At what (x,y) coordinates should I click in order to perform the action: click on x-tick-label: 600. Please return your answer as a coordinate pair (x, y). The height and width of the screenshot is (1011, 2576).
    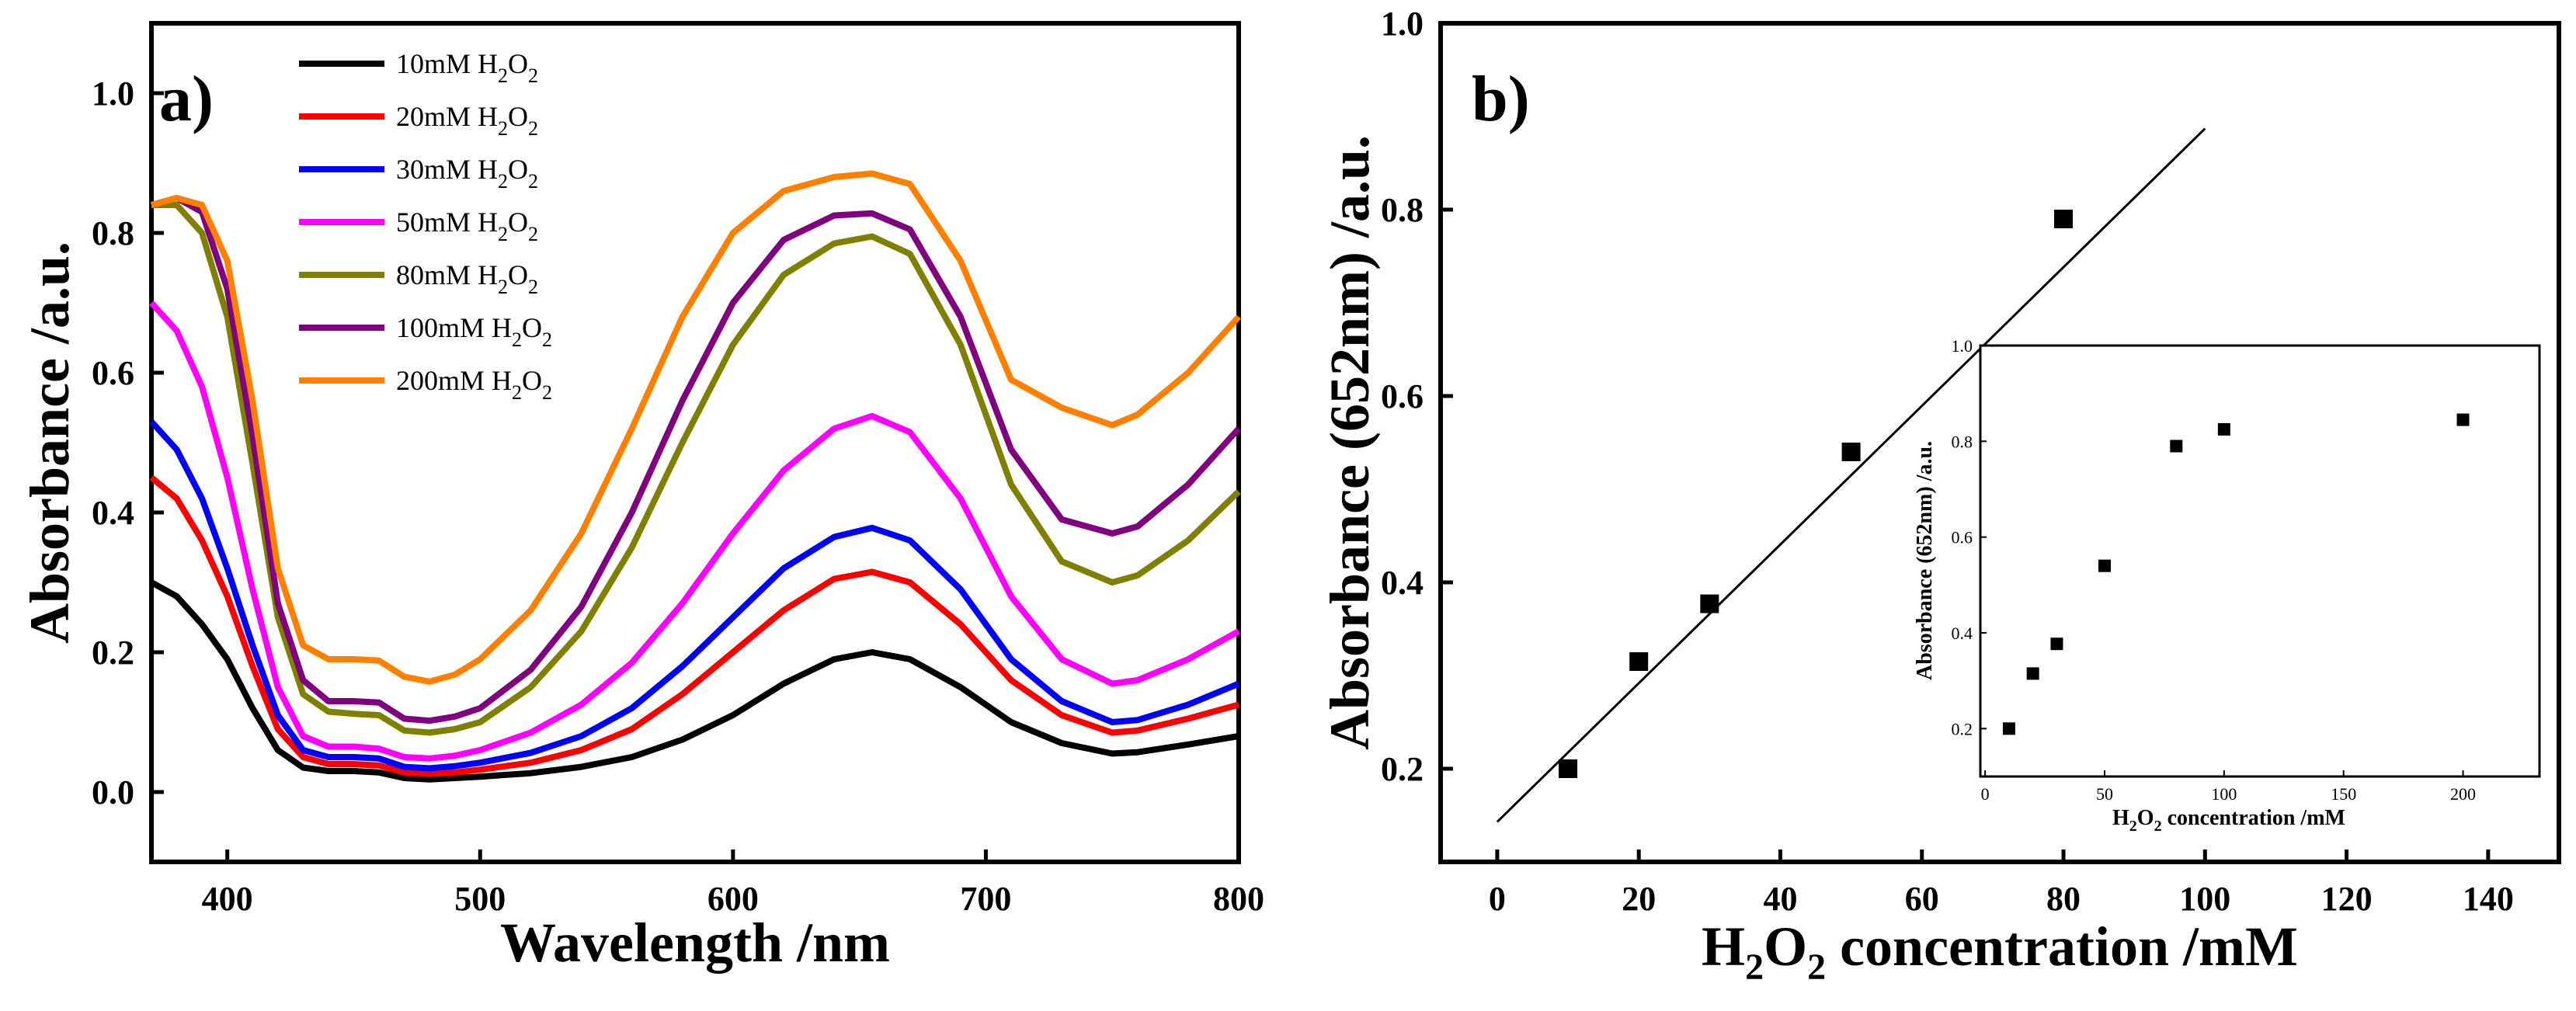
    Looking at the image, I should click on (733, 899).